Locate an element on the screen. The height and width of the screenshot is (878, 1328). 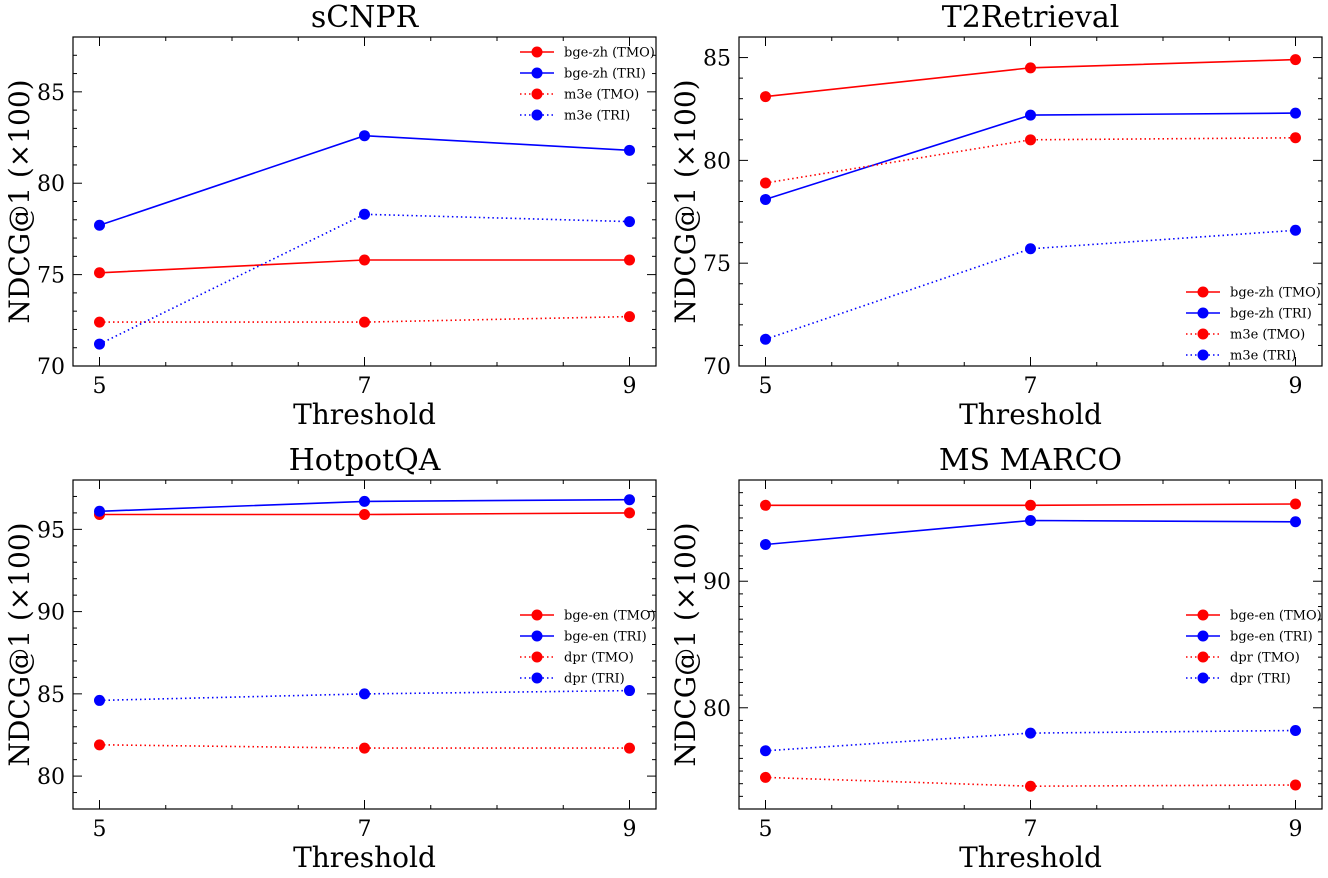
y-tick-label: 80 is located at coordinates (51, 777).